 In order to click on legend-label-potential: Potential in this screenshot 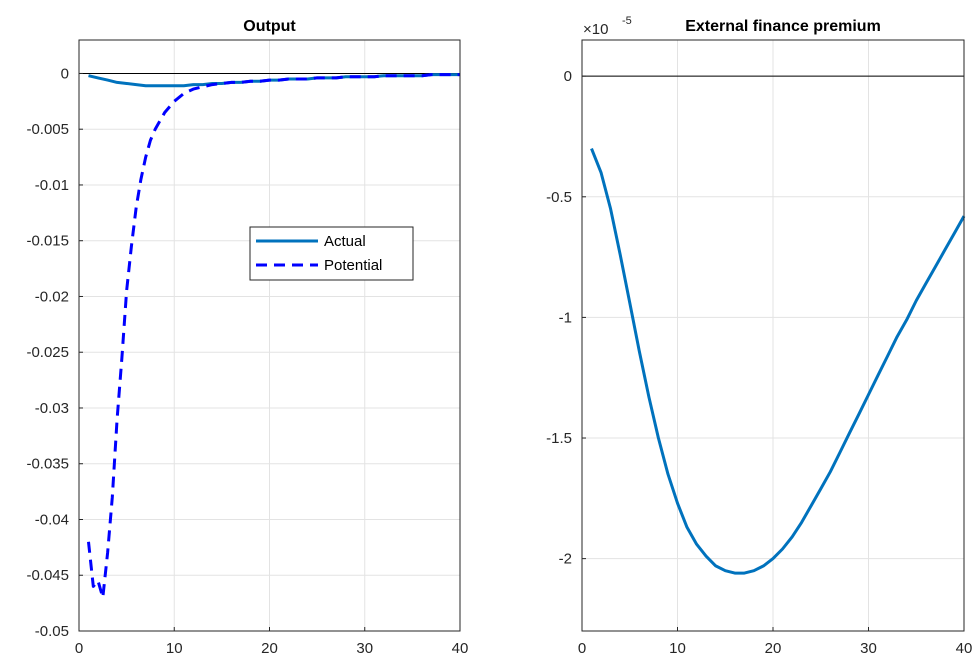, I will do `click(353, 265)`.